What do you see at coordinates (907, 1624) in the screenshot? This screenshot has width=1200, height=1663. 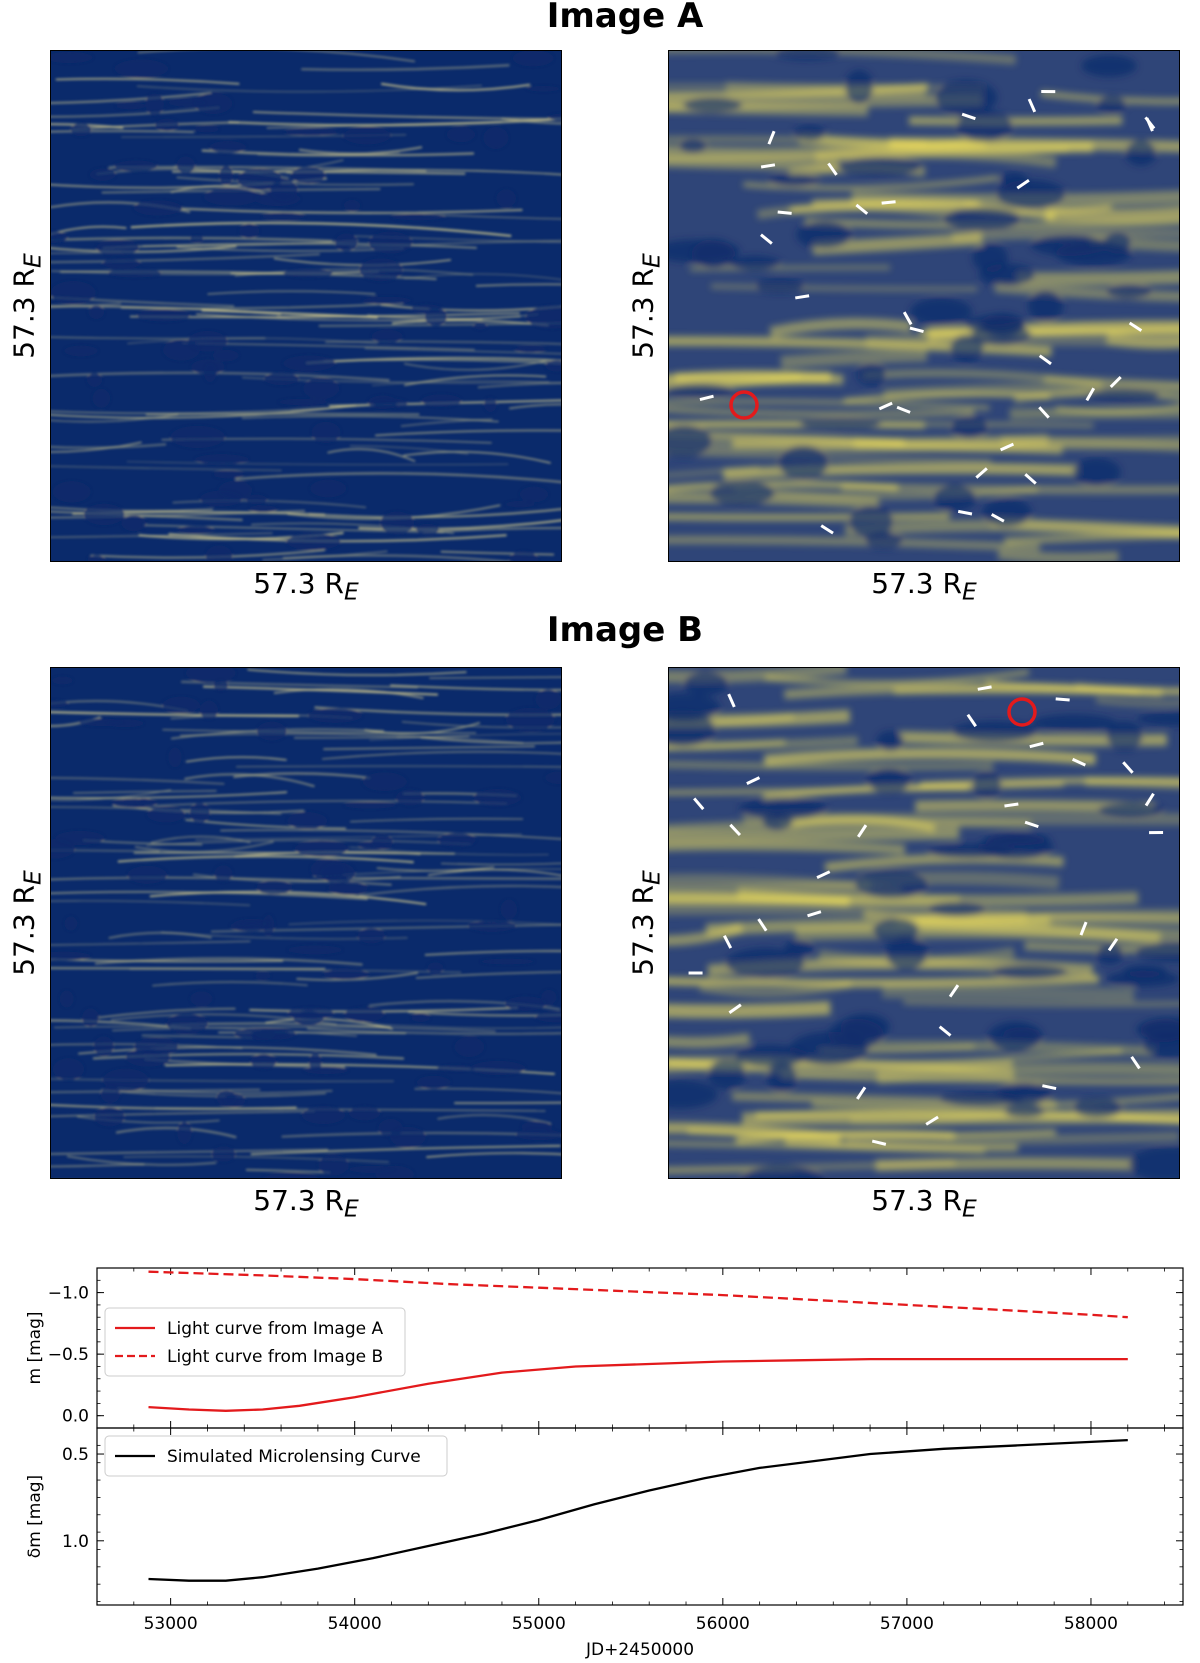 I see `x-tick-label: 57000` at bounding box center [907, 1624].